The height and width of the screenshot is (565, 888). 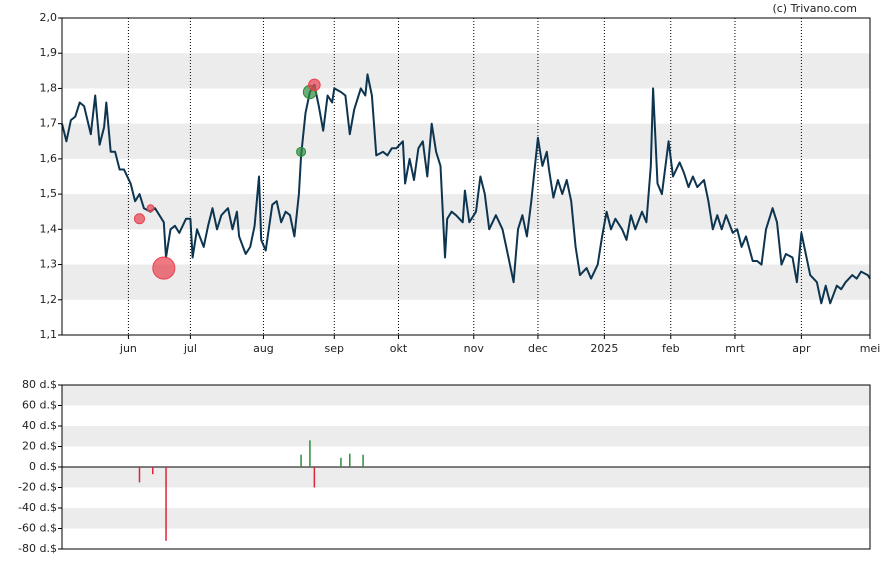 What do you see at coordinates (49, 158) in the screenshot?
I see `y-tick-label: 1,6` at bounding box center [49, 158].